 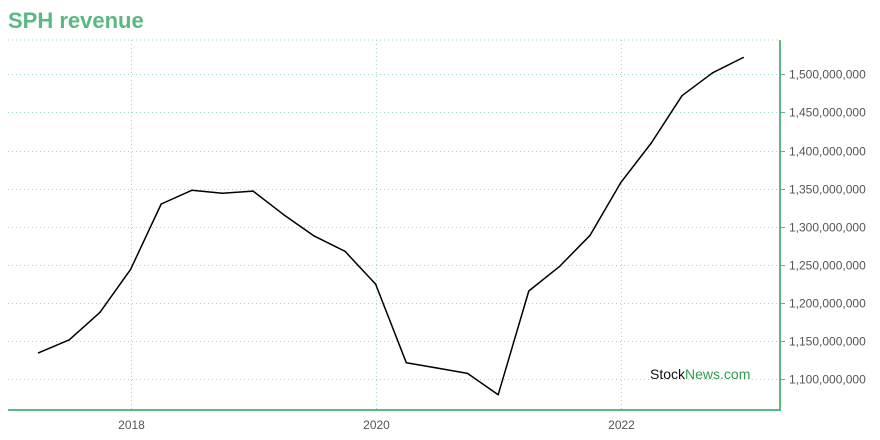 What do you see at coordinates (668, 374) in the screenshot?
I see `watermark-part-stock: Stock` at bounding box center [668, 374].